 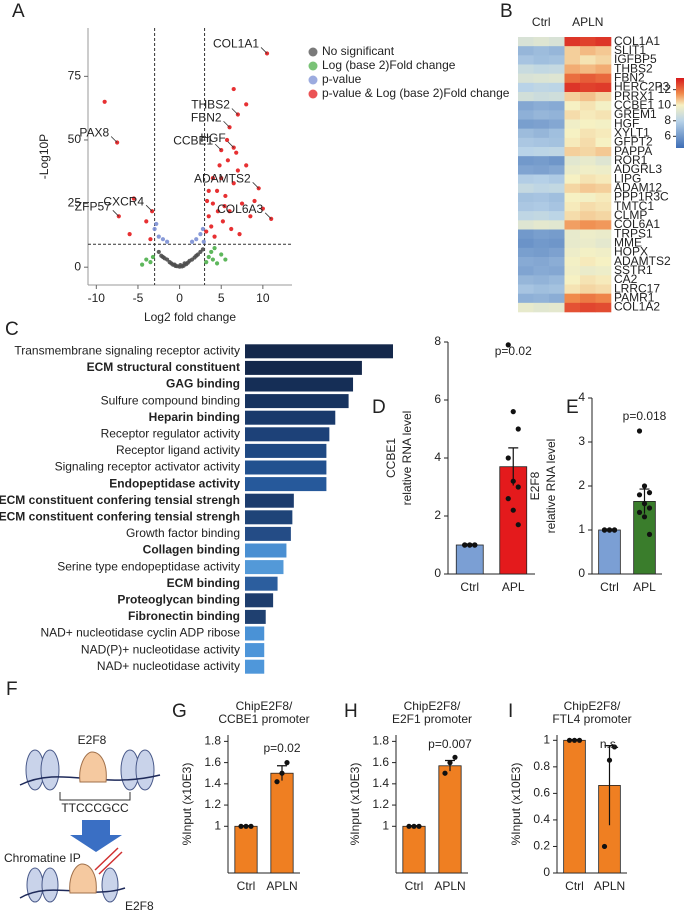 I want to click on legend-label: Log (base 2)Fold change, so click(x=389, y=65).